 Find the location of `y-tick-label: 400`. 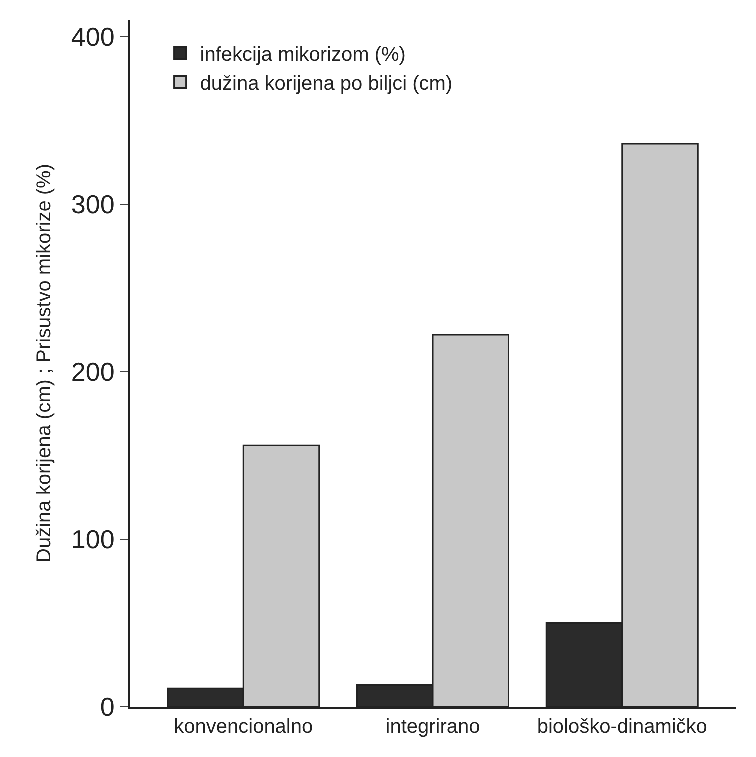

y-tick-label: 400 is located at coordinates (93, 37).